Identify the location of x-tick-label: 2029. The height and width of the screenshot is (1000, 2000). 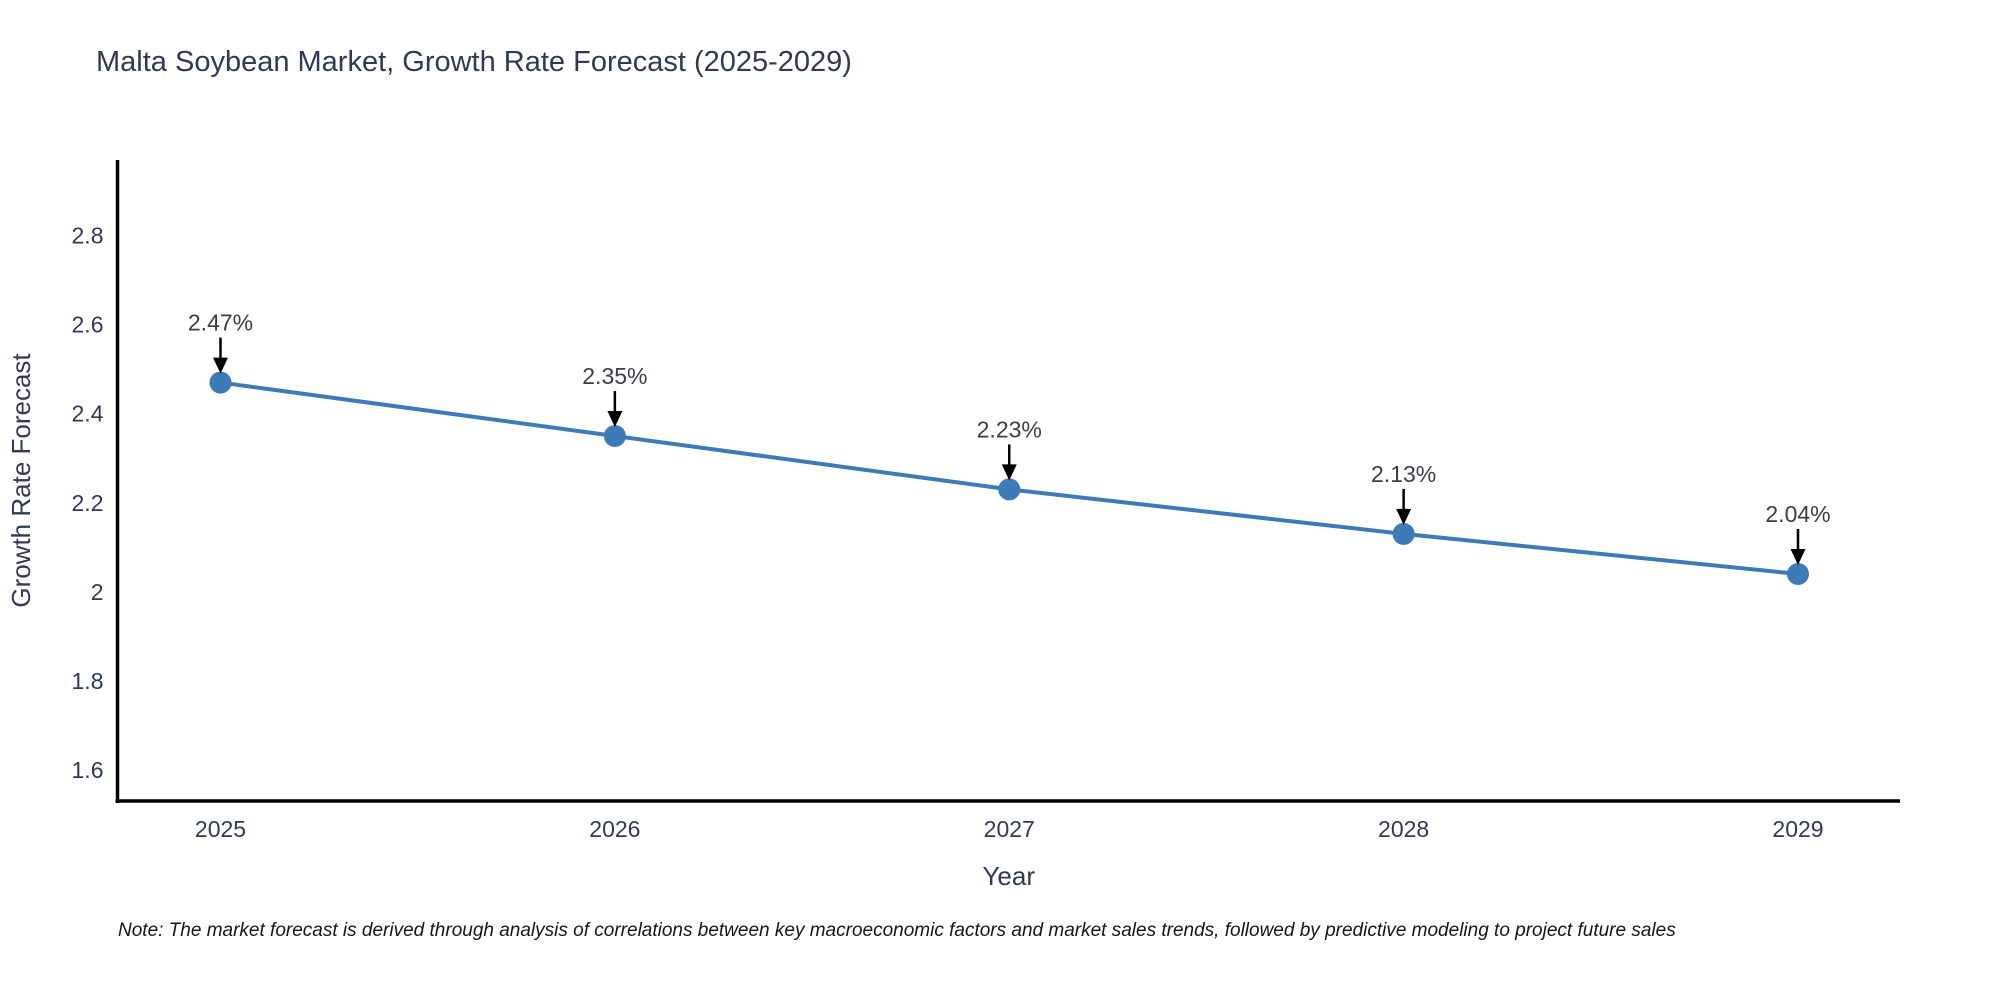
(1797, 829).